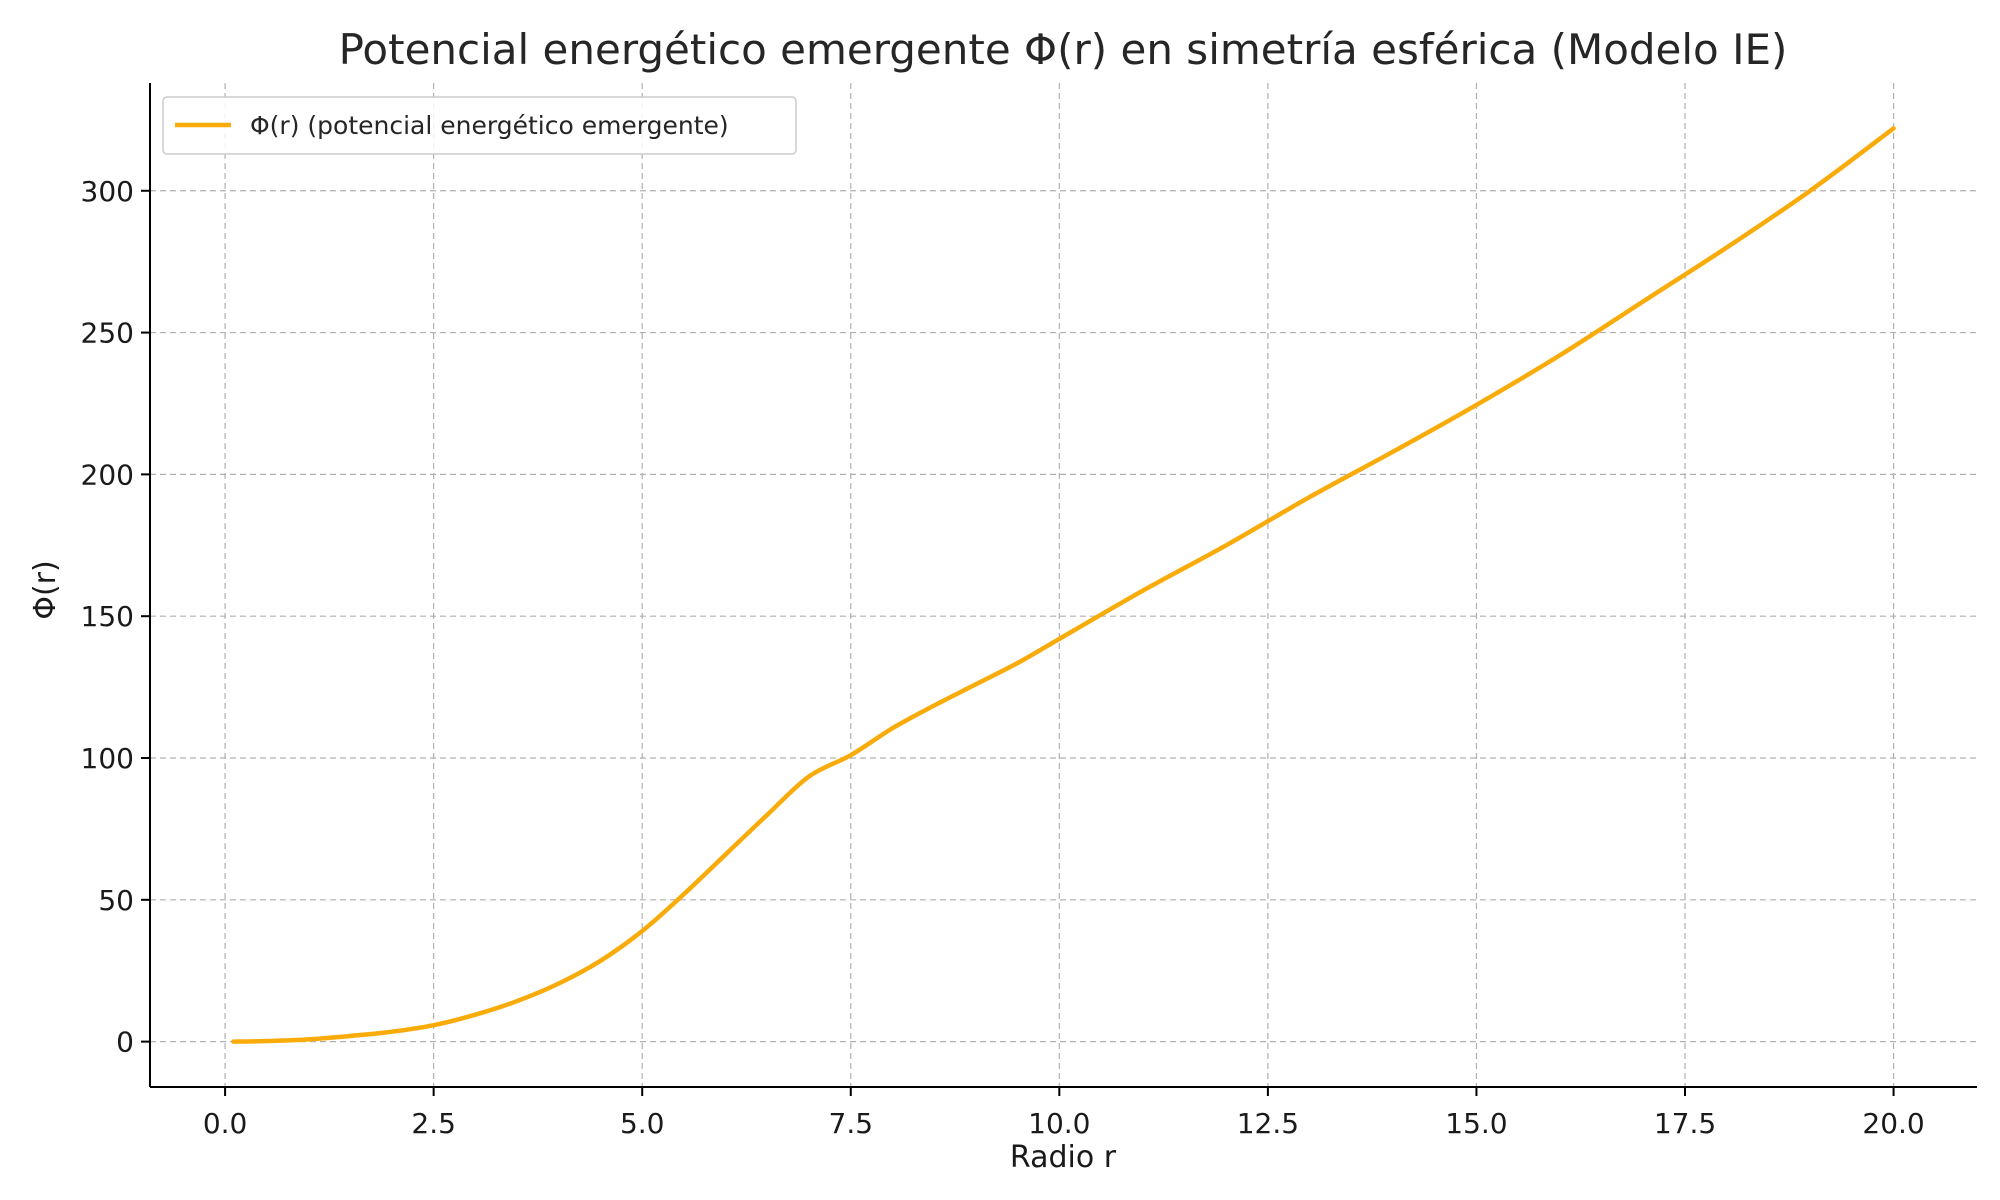 This screenshot has height=1200, width=2000. Describe the element at coordinates (225, 1123) in the screenshot. I see `x-tick-label: 0.0` at that location.